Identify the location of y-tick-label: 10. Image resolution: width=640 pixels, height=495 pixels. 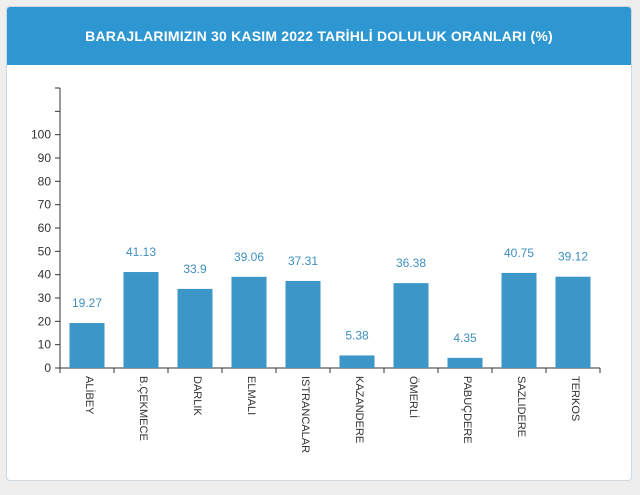
(45, 345).